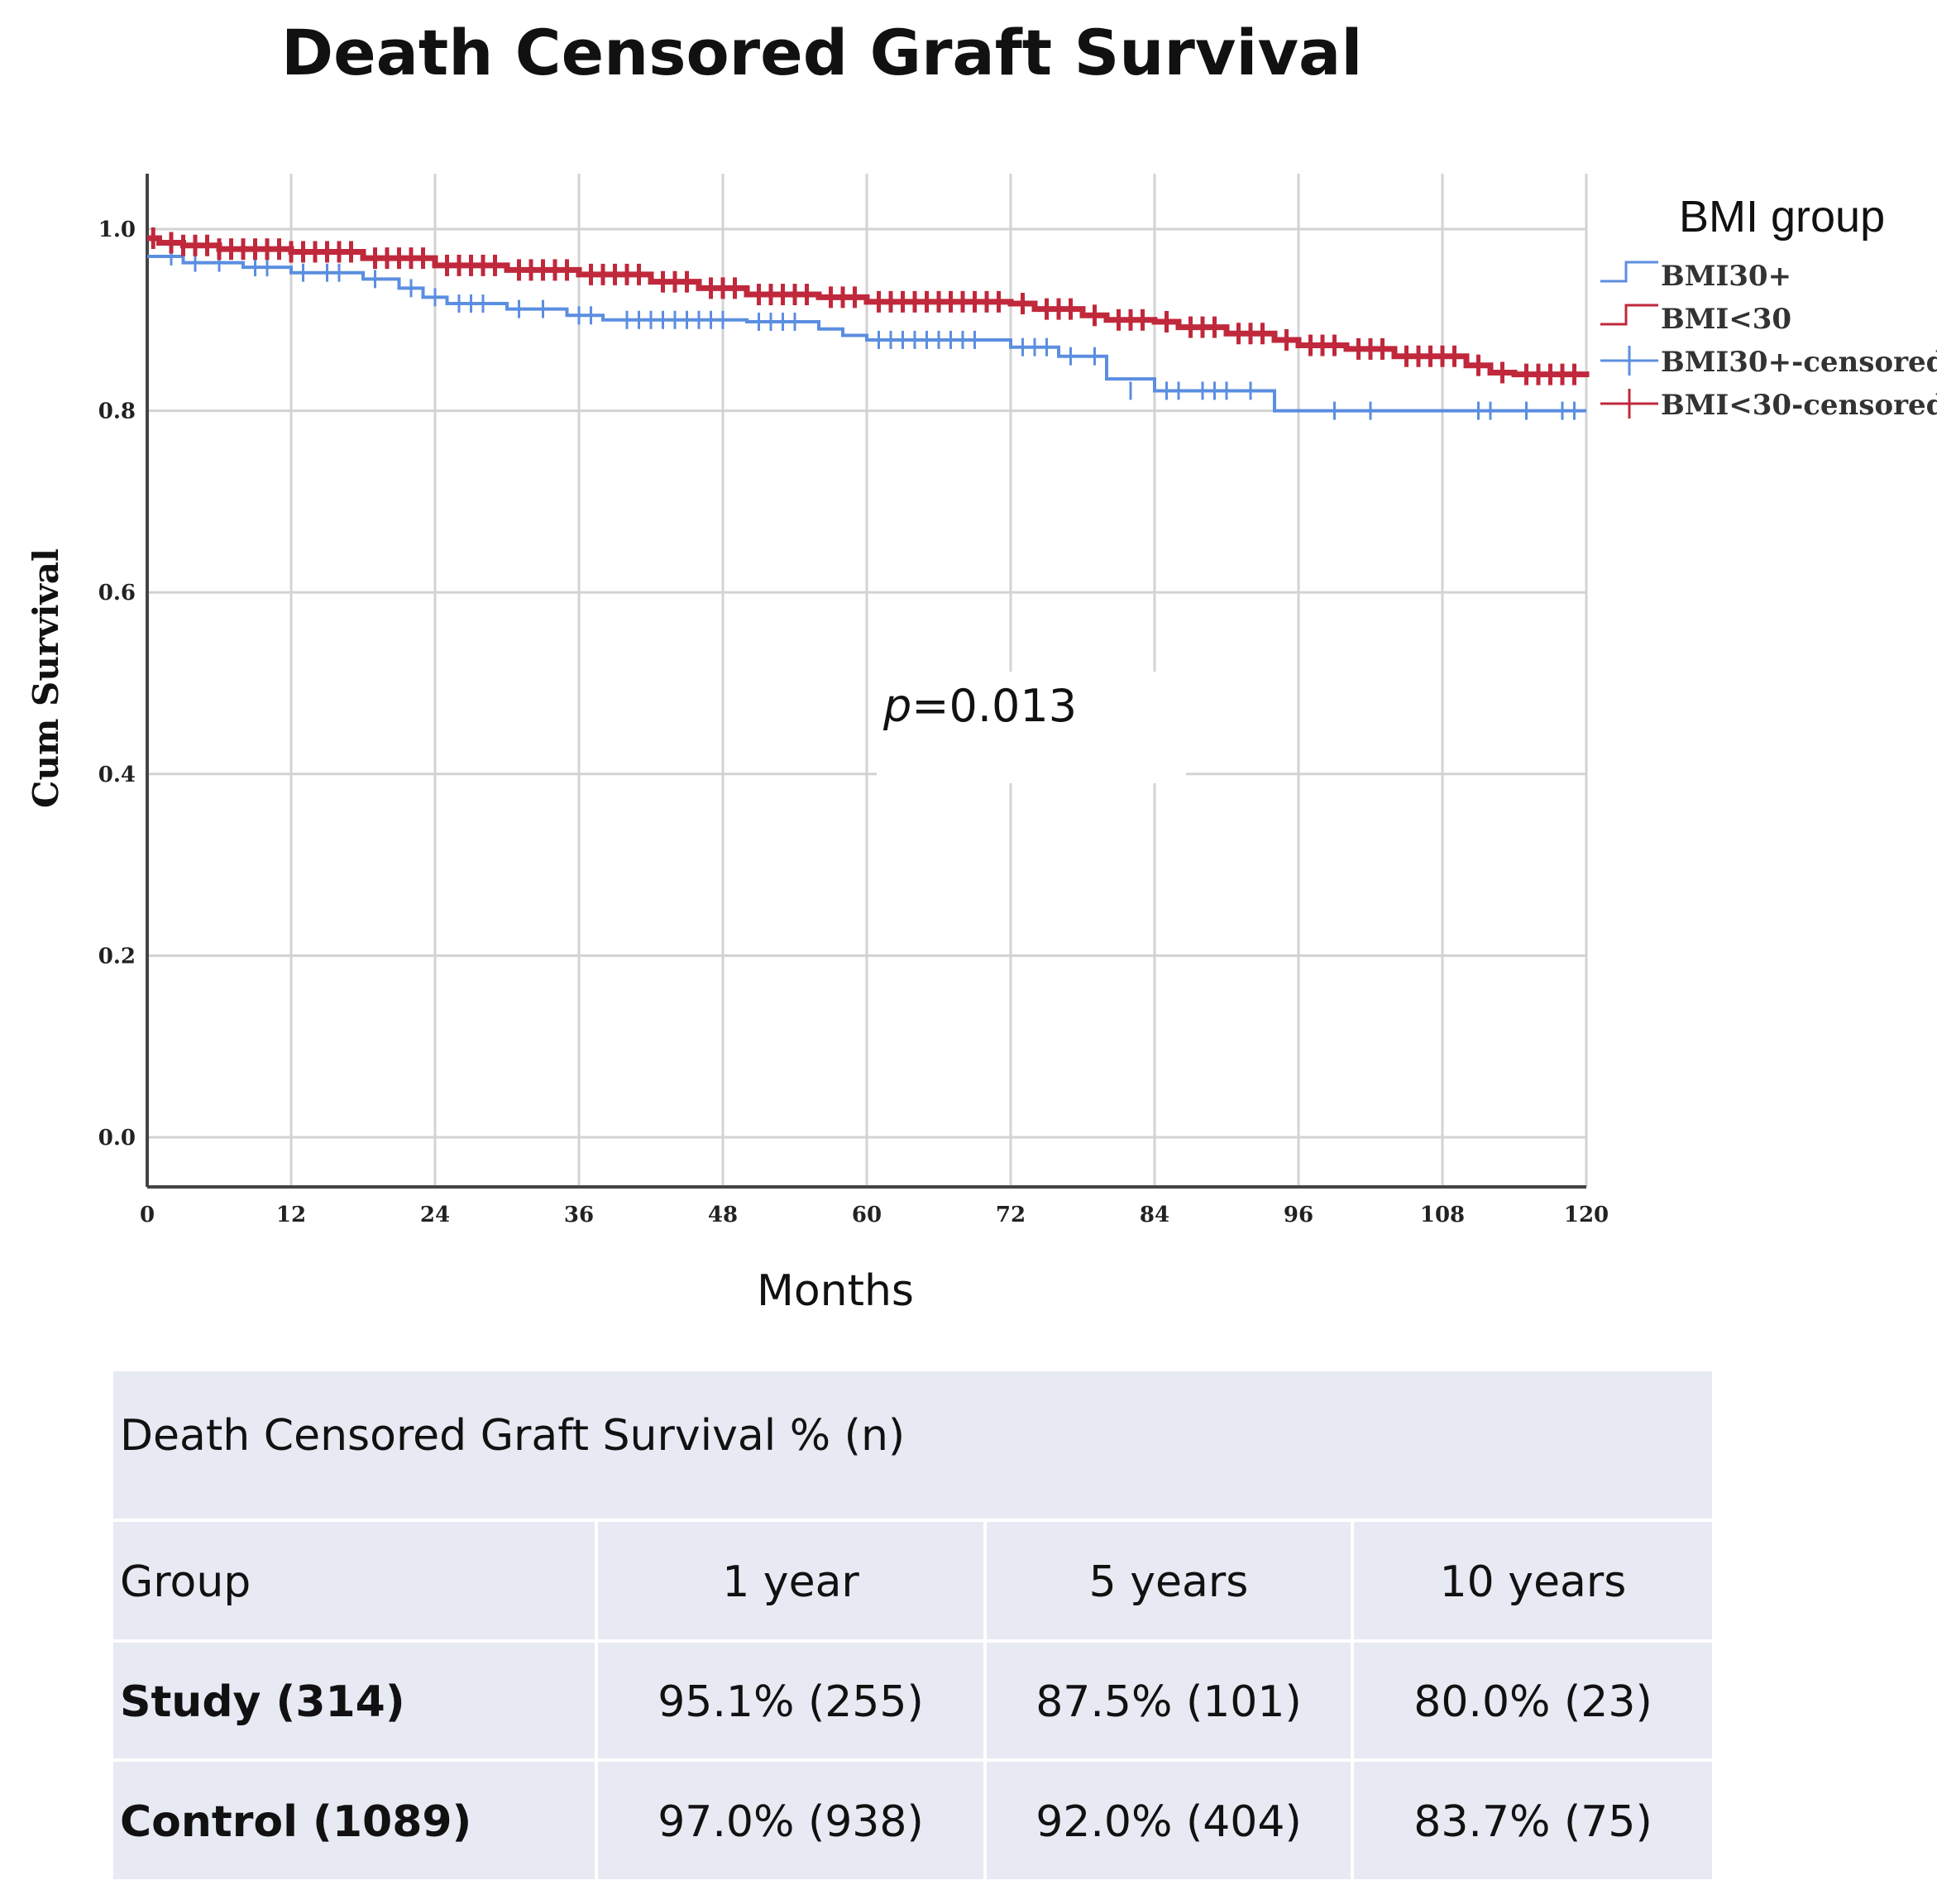  Describe the element at coordinates (1799, 405) in the screenshot. I see `legend-label-bmi-under30-censored: BMI<30-censored` at that location.